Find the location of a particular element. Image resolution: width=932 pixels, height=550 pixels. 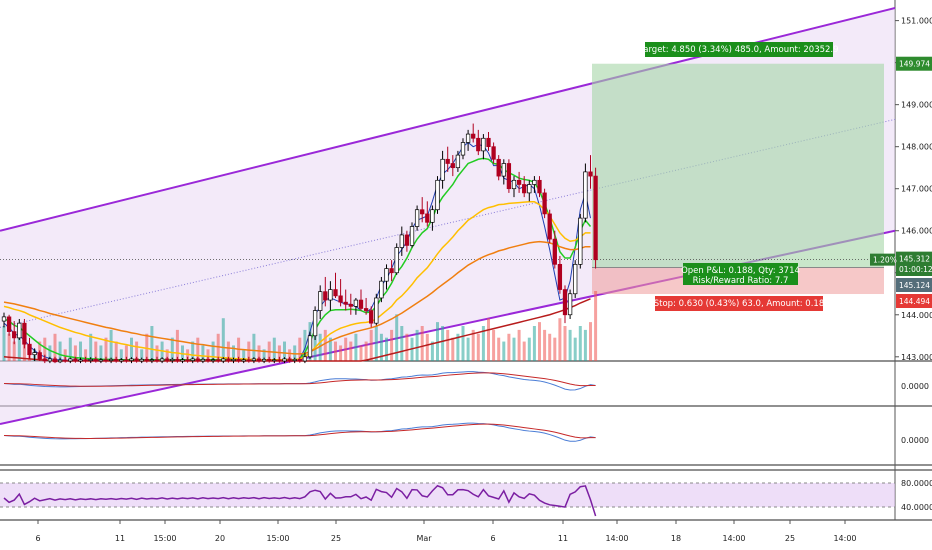

oscillator-1-signal is located at coordinates (299, 379).